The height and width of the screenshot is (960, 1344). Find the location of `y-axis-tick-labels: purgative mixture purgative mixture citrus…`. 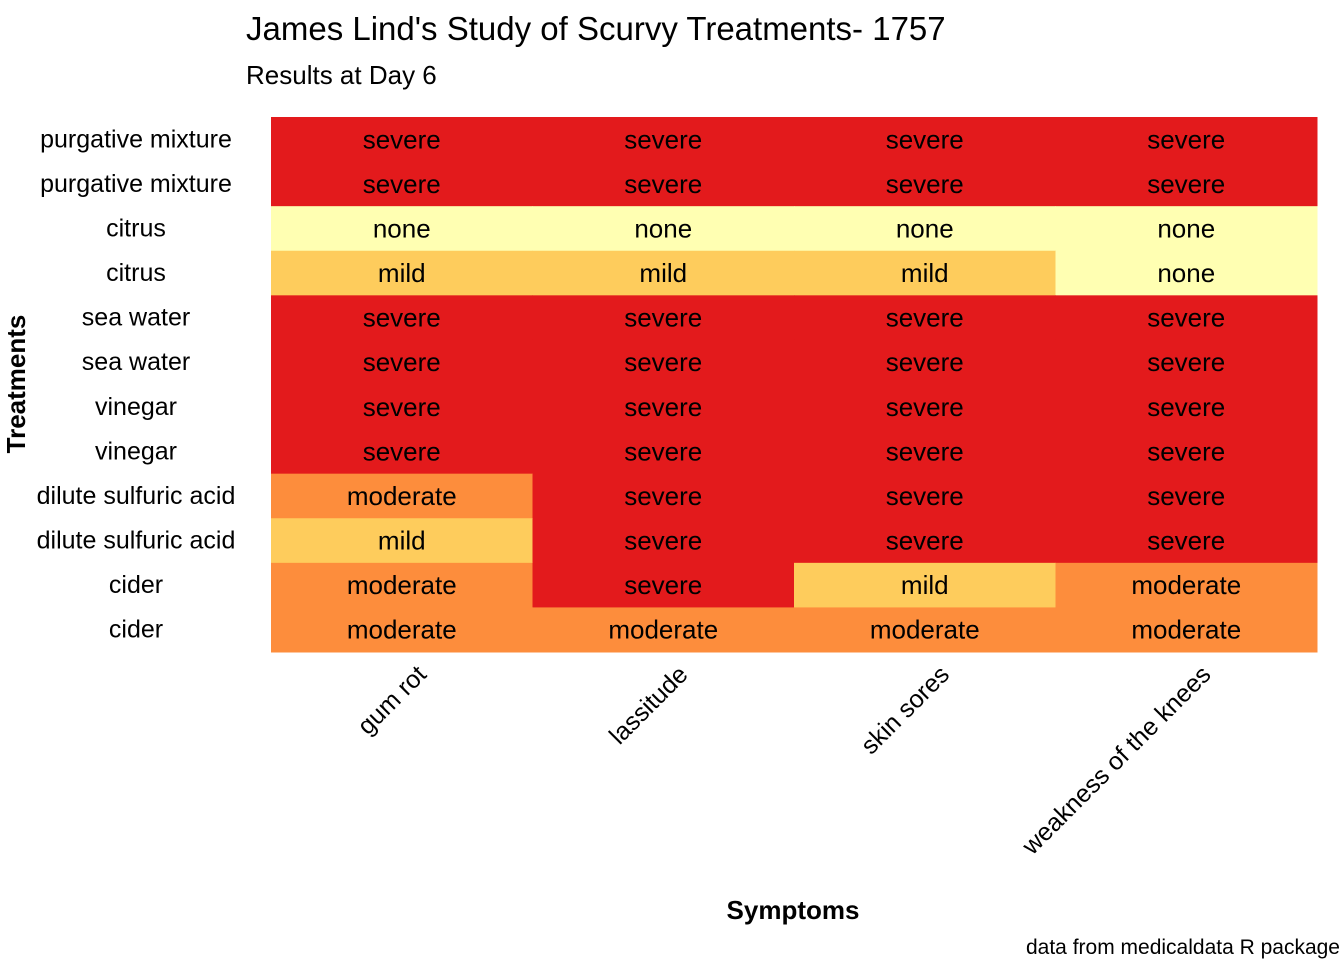

y-axis-tick-labels: purgative mixture purgative mixture citrus… is located at coordinates (136, 384).